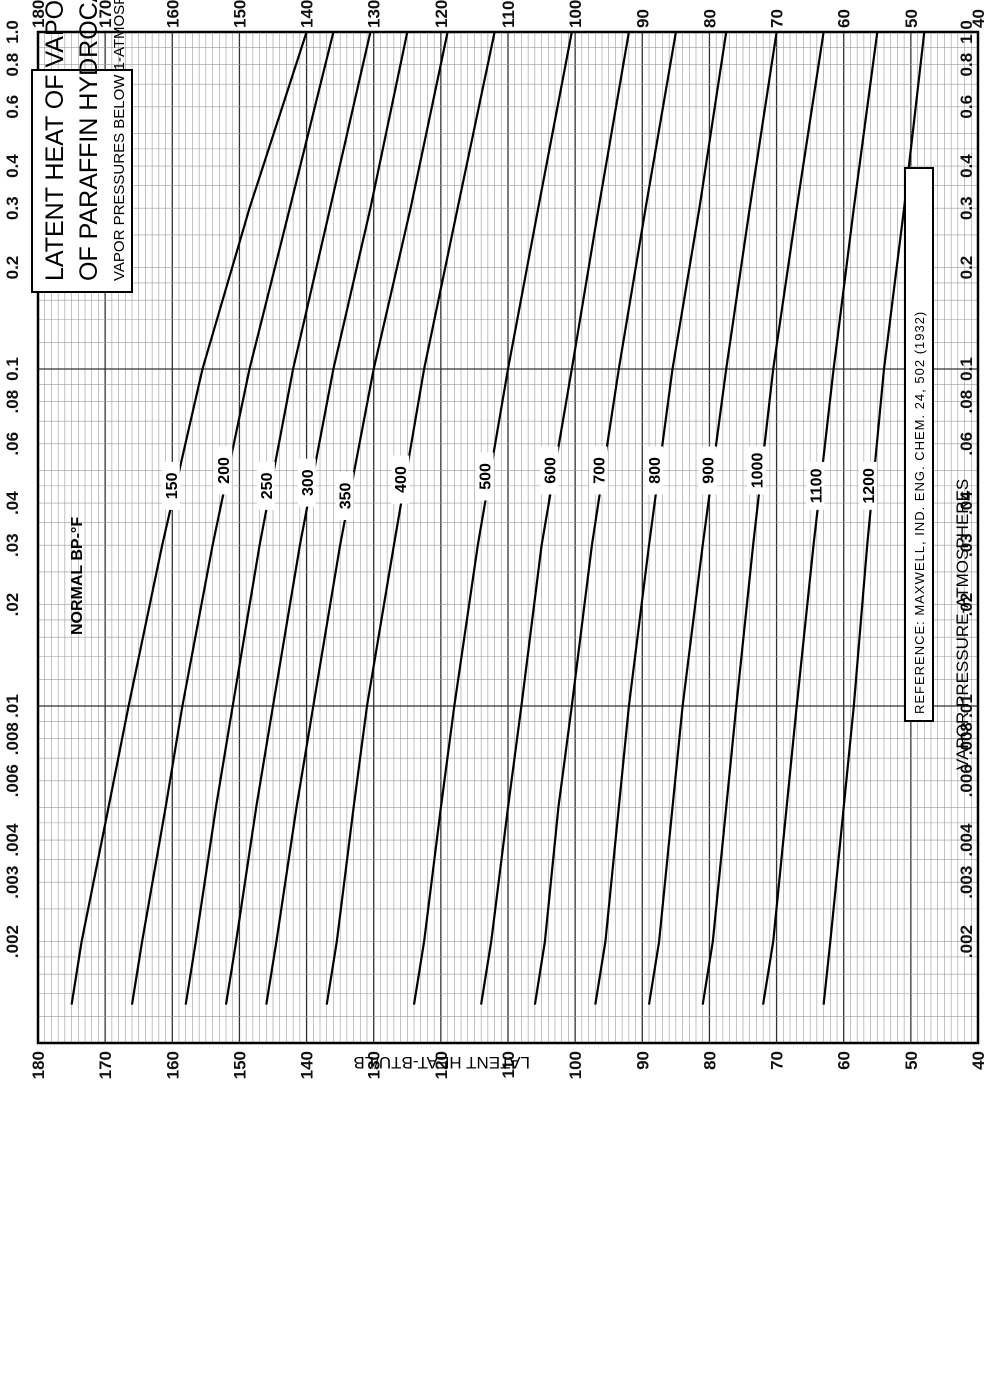 The width and height of the screenshot is (1005, 1380). I want to click on heat-tick-label-bottom: 110, so click(508, 1064).